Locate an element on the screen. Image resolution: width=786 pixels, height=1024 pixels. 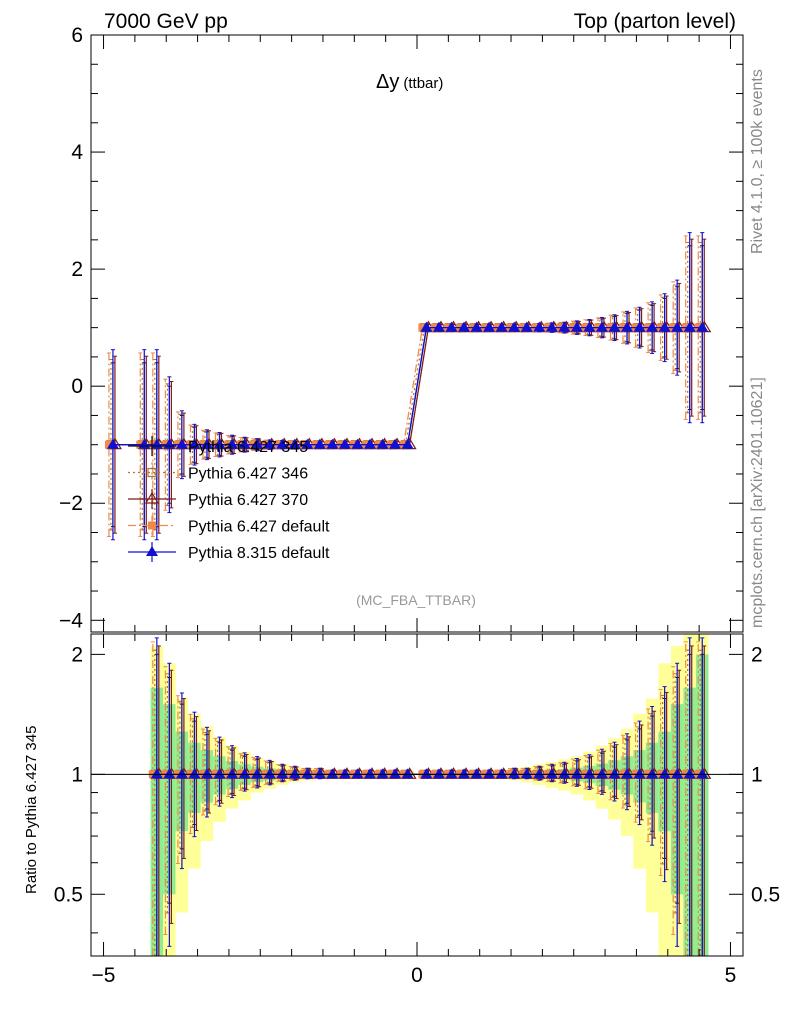
analysis-tag: (MC_FBA_TTBAR) is located at coordinates (416, 600).